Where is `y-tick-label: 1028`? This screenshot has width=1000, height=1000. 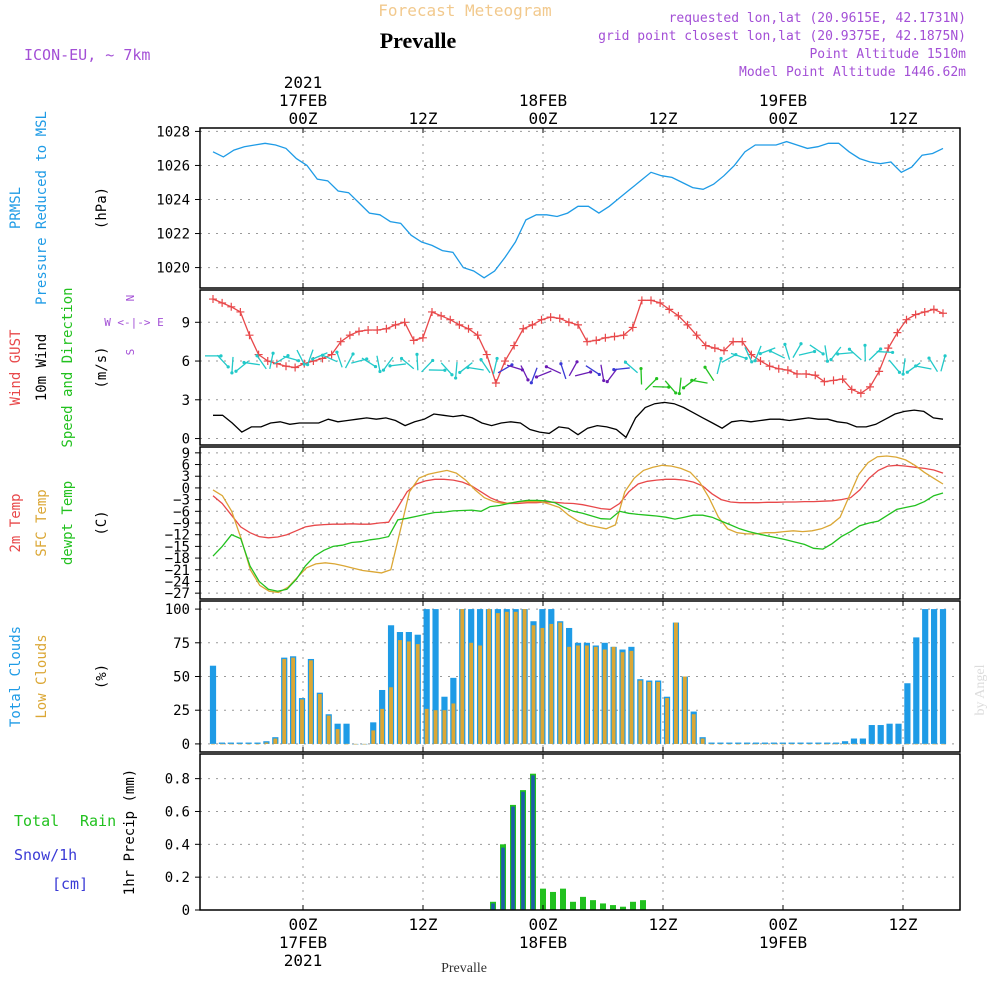
y-tick-label: 1028 is located at coordinates (173, 132).